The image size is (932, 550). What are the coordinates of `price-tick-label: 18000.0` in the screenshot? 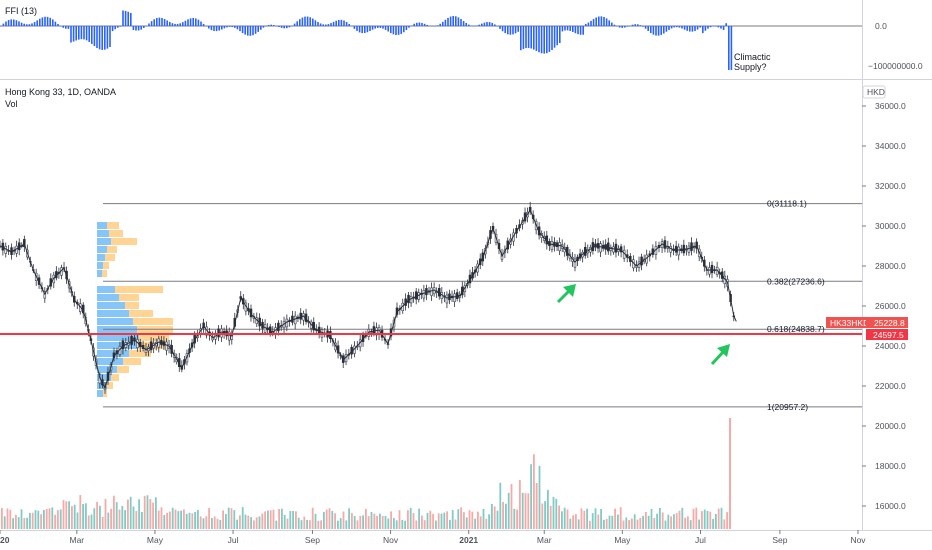 It's located at (890, 466).